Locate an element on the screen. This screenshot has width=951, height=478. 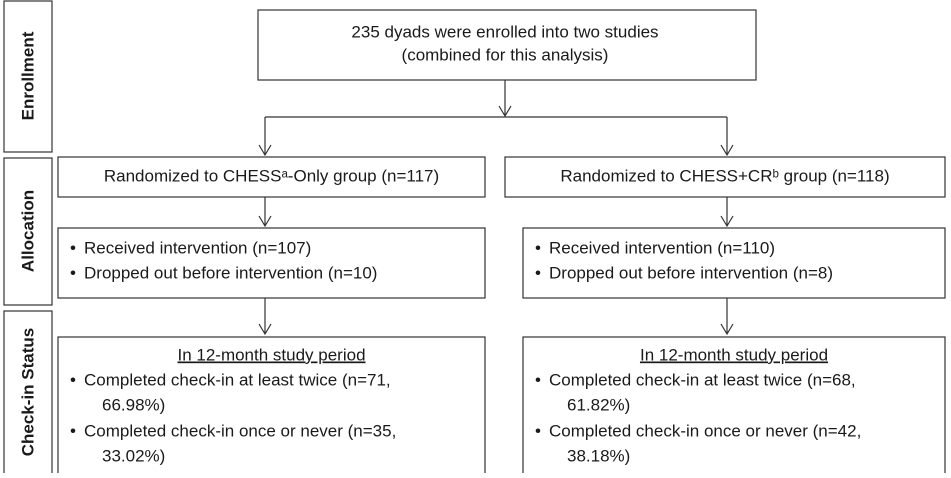
intervention-text: Received intervention (n=107) is located at coordinates (197, 247).